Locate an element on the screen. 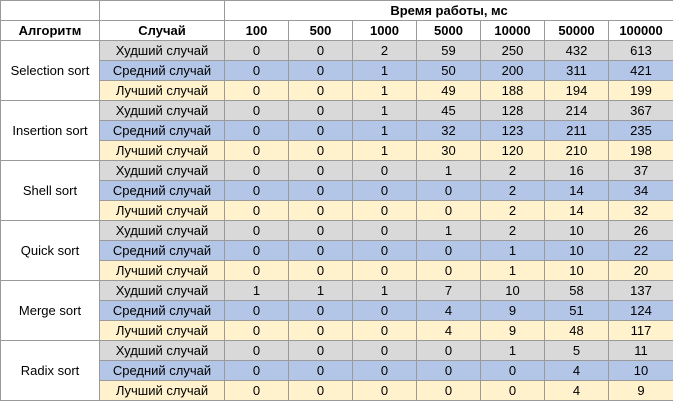  time-value-cell: 30 is located at coordinates (448, 150).